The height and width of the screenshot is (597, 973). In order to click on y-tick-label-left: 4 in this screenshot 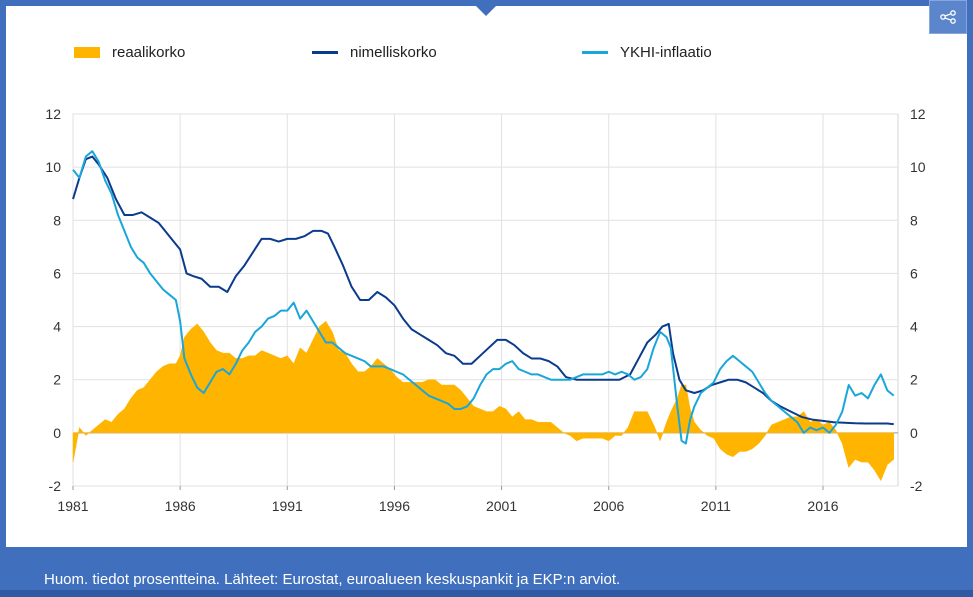, I will do `click(57, 327)`.